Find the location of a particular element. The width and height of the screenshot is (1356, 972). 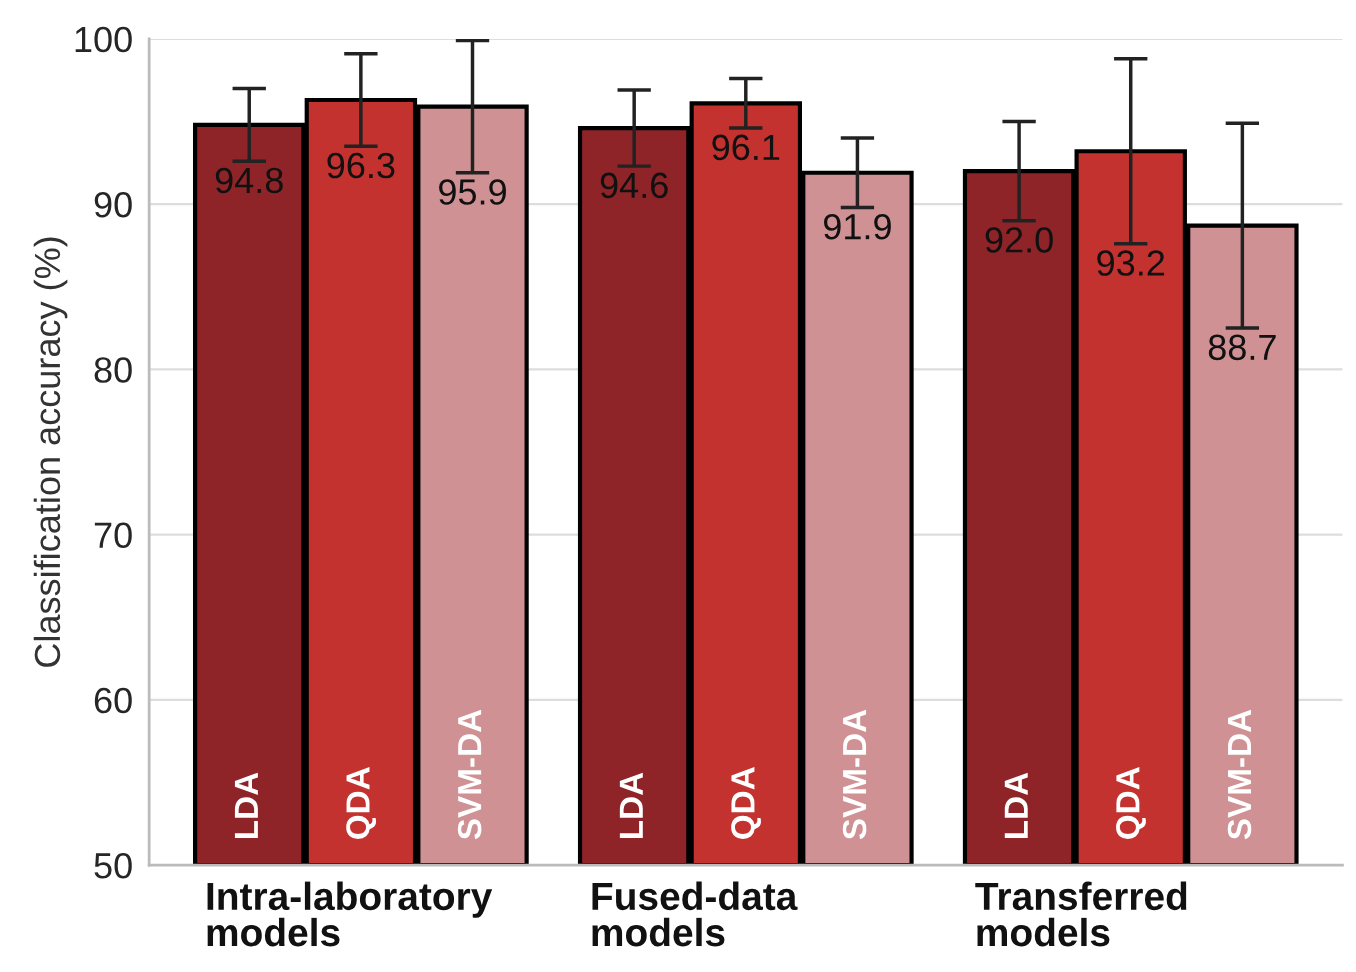

data-label: 96.3 is located at coordinates (361, 165).